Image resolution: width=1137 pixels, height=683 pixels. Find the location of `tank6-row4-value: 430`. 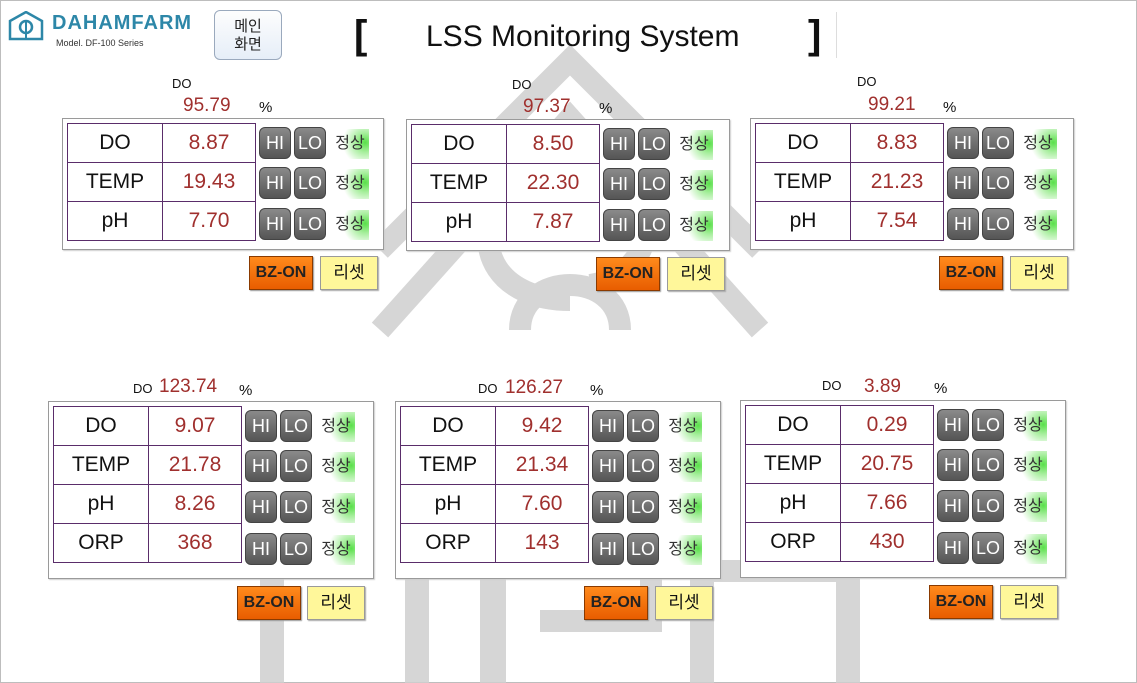

tank6-row4-value: 430 is located at coordinates (887, 542).